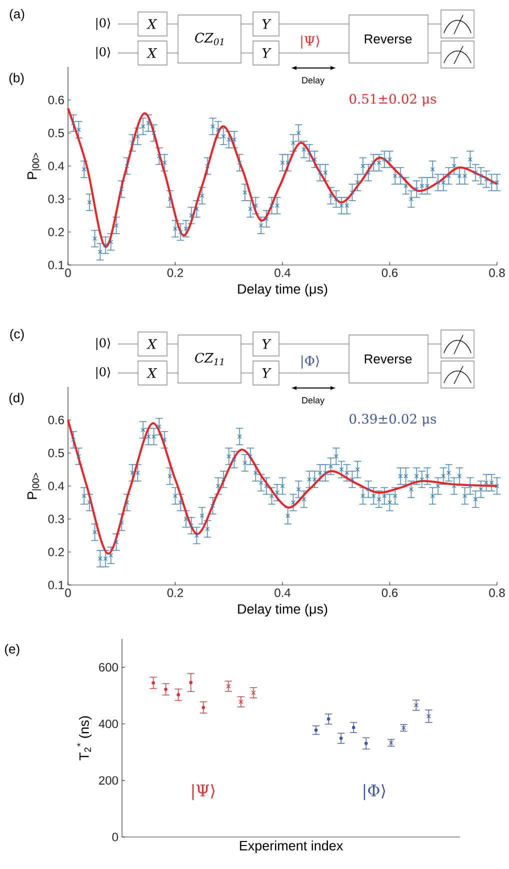  What do you see at coordinates (375, 792) in the screenshot?
I see `annotation: |Φ⟩` at bounding box center [375, 792].